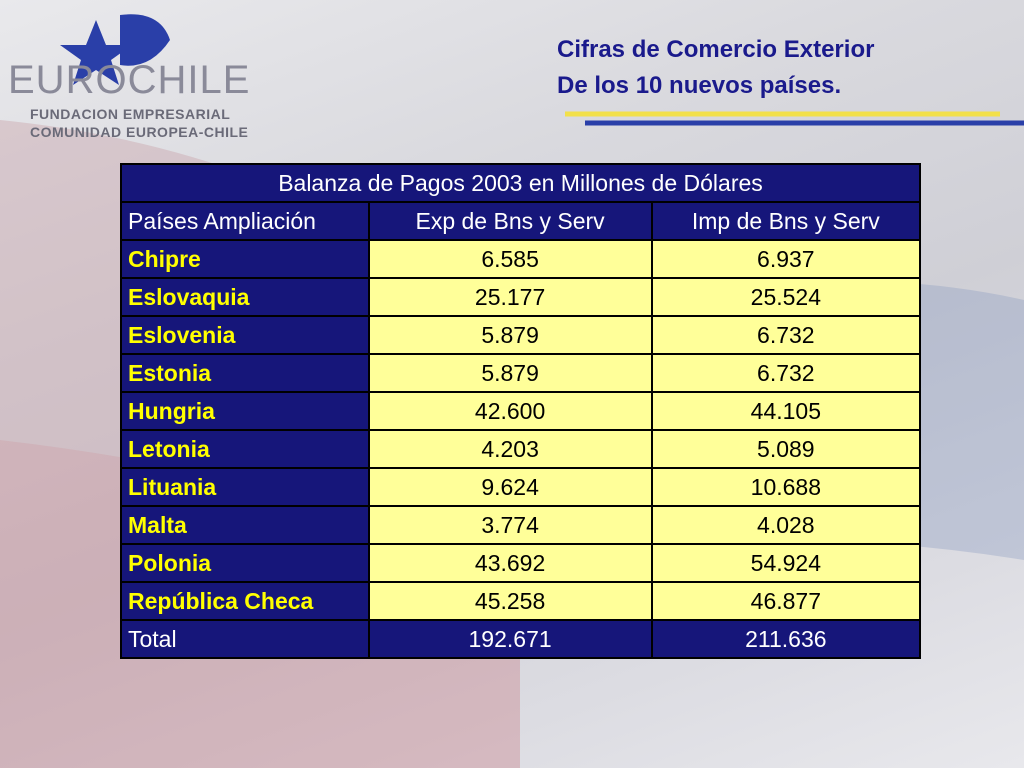 The width and height of the screenshot is (1024, 768). I want to click on data-row: Lituania 9.624 10.688, so click(521, 487).